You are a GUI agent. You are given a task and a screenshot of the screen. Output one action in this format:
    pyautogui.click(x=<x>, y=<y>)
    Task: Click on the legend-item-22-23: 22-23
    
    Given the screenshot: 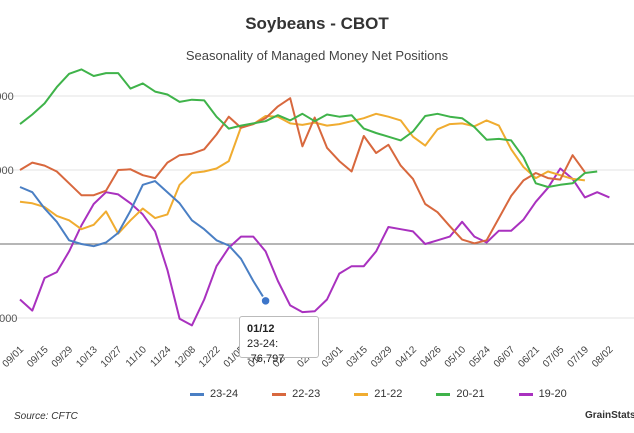 What is the action you would take?
    pyautogui.click(x=296, y=394)
    